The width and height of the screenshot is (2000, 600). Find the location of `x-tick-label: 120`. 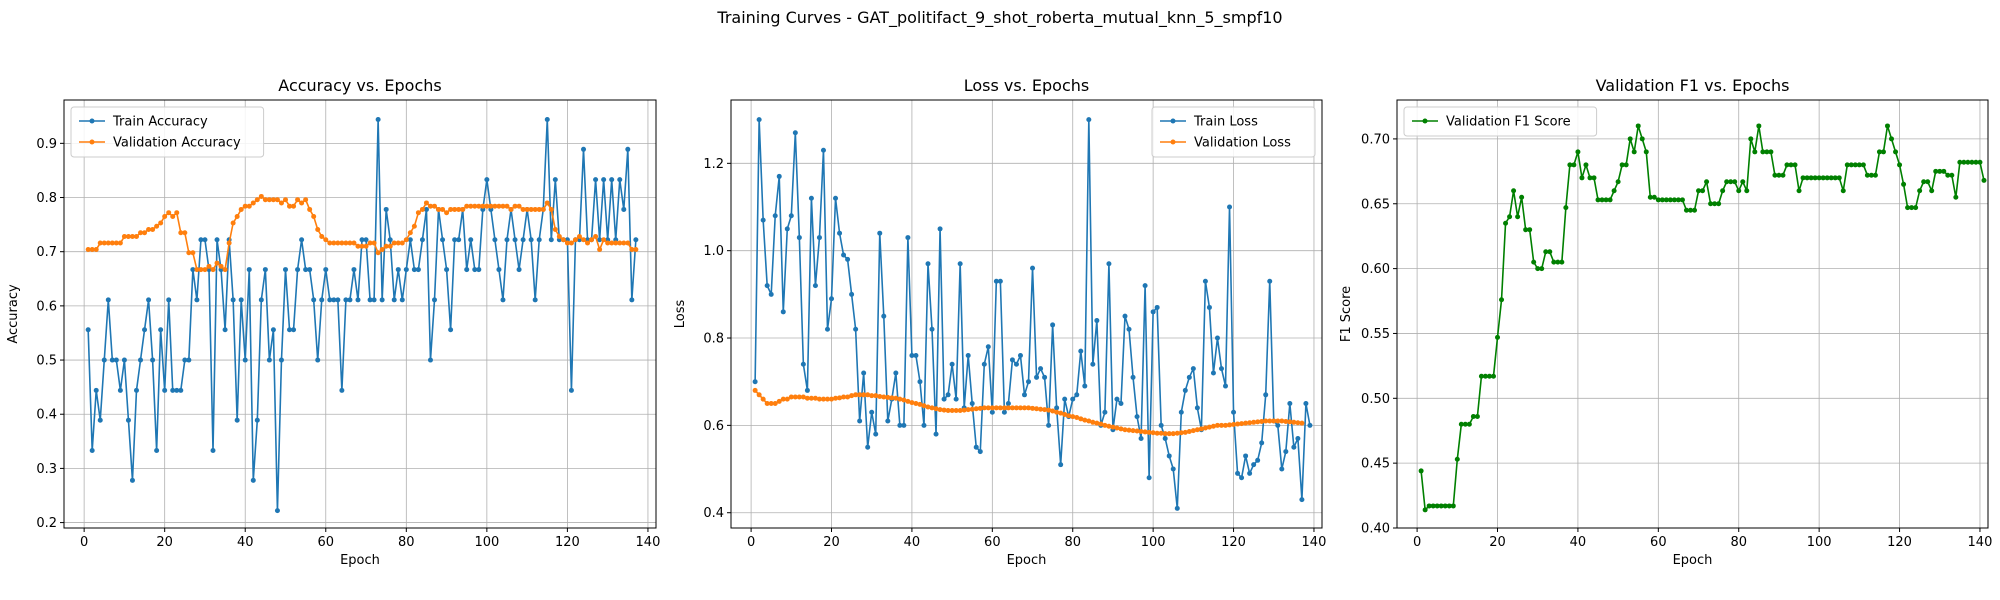

x-tick-label: 120 is located at coordinates (567, 542).